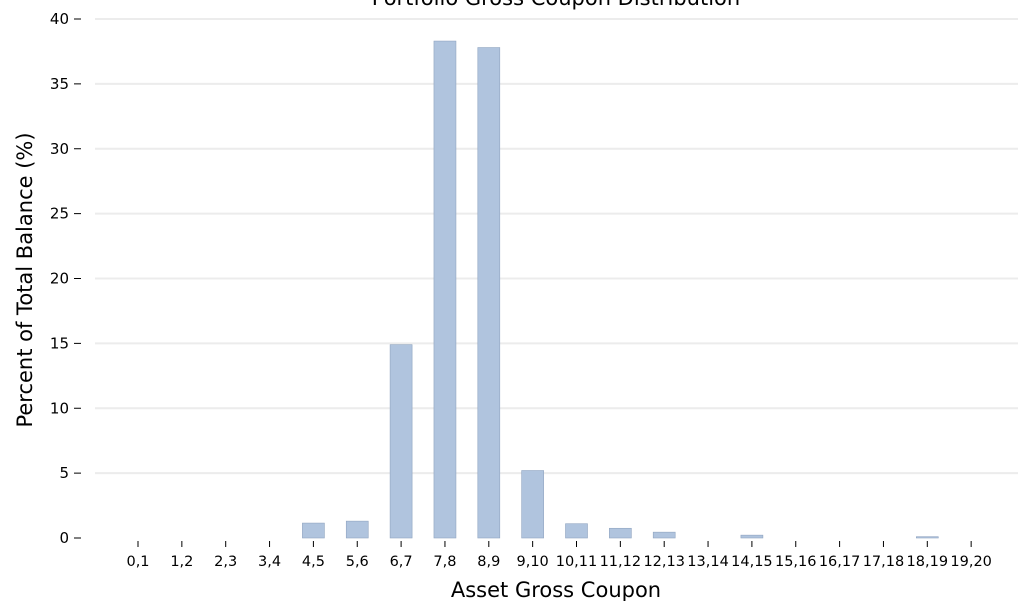 The image size is (1018, 601). I want to click on y-tick-label: 30, so click(59, 149).